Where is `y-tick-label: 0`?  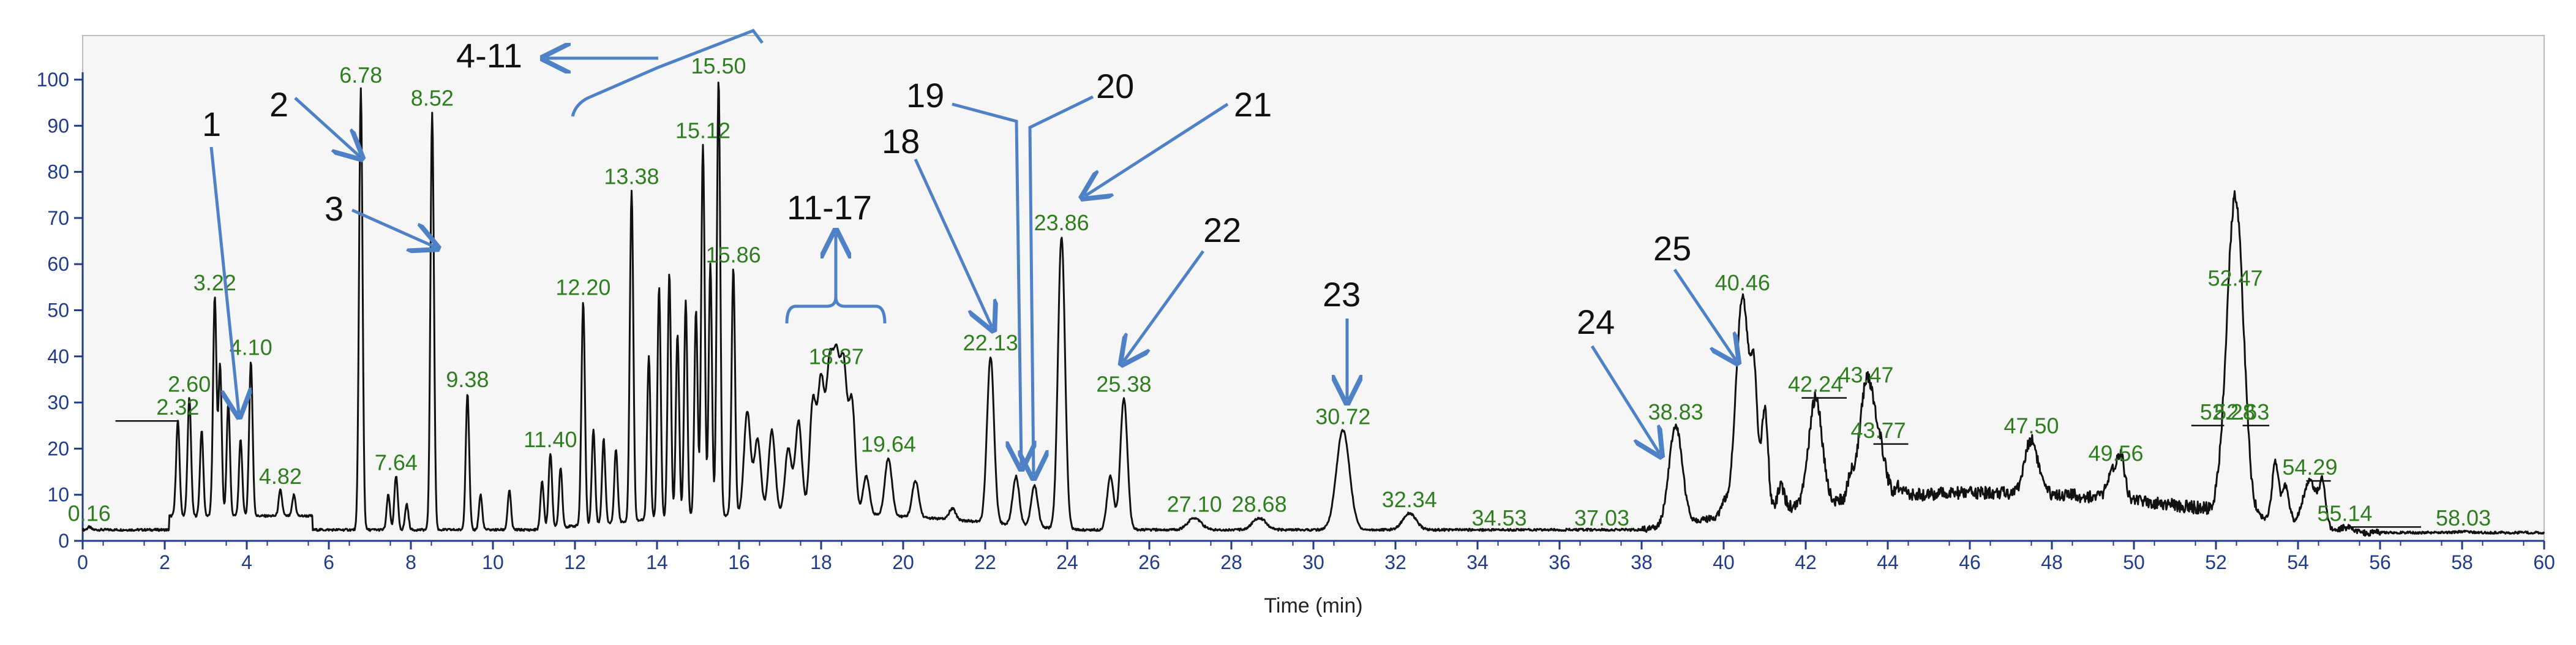
y-tick-label: 0 is located at coordinates (64, 541).